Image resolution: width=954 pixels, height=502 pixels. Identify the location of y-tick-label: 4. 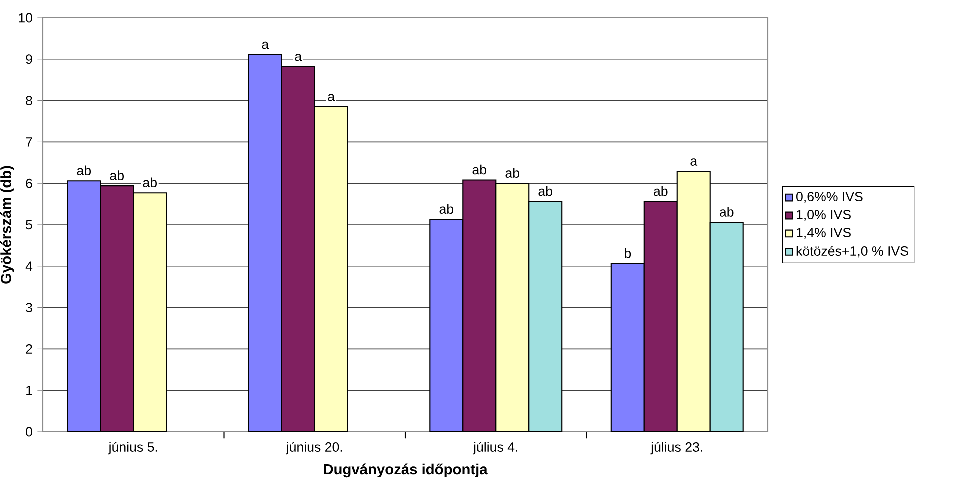
(29, 266).